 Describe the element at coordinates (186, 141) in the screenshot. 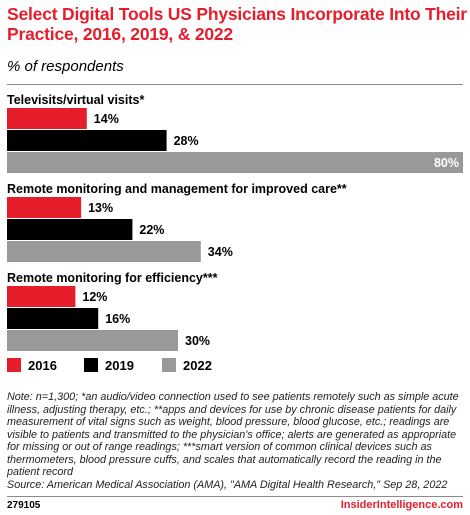

I see `data-label-2019: 28%` at that location.